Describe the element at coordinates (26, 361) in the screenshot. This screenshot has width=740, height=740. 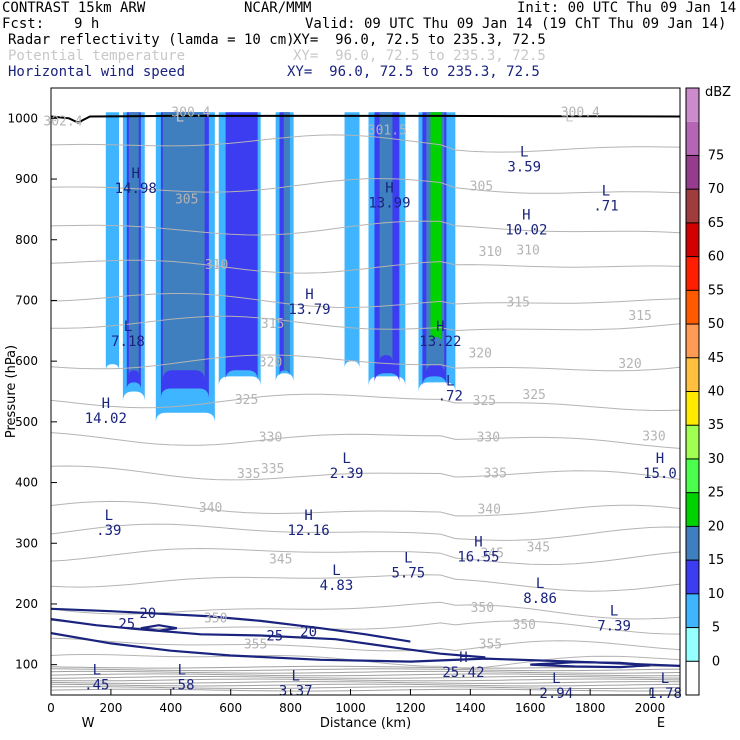
I see `y-tick-label: 600` at that location.